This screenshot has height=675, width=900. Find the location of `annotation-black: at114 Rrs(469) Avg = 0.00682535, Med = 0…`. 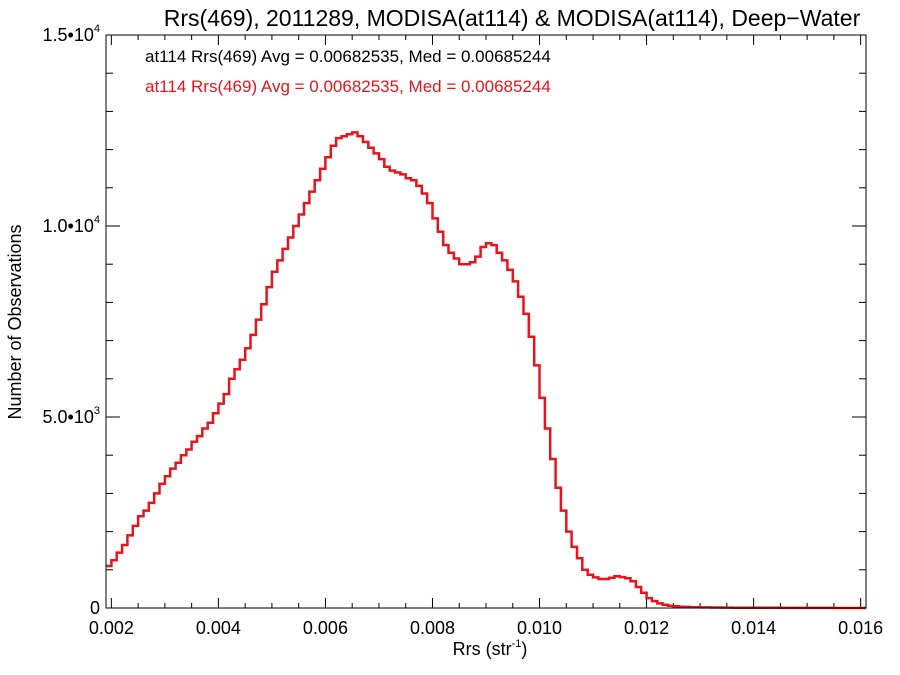

annotation-black: at114 Rrs(469) Avg = 0.00682535, Med = 0… is located at coordinates (348, 56).